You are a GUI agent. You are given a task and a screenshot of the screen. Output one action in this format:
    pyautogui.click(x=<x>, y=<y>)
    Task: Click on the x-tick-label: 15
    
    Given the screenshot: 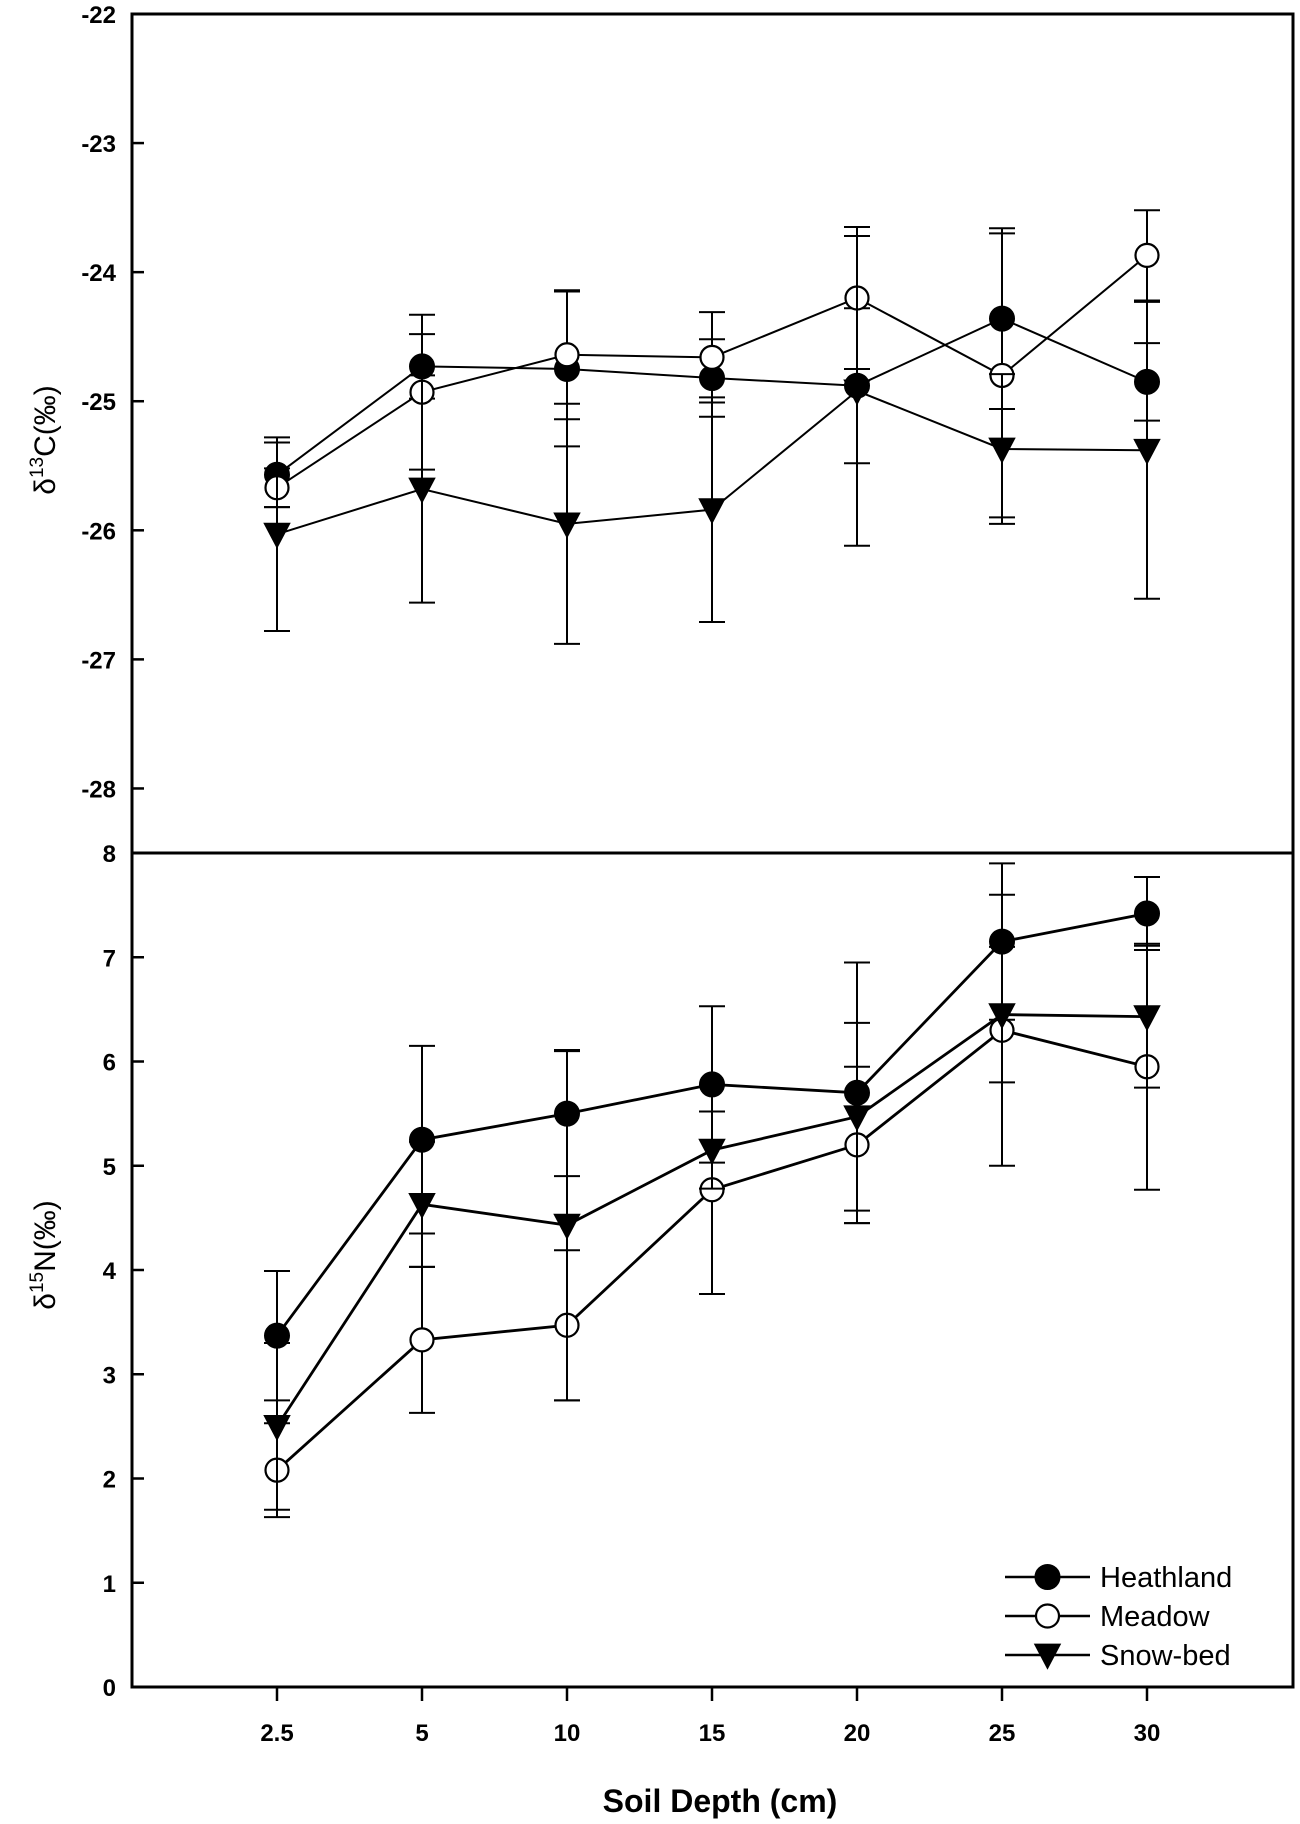 What is the action you would take?
    pyautogui.click(x=712, y=1733)
    